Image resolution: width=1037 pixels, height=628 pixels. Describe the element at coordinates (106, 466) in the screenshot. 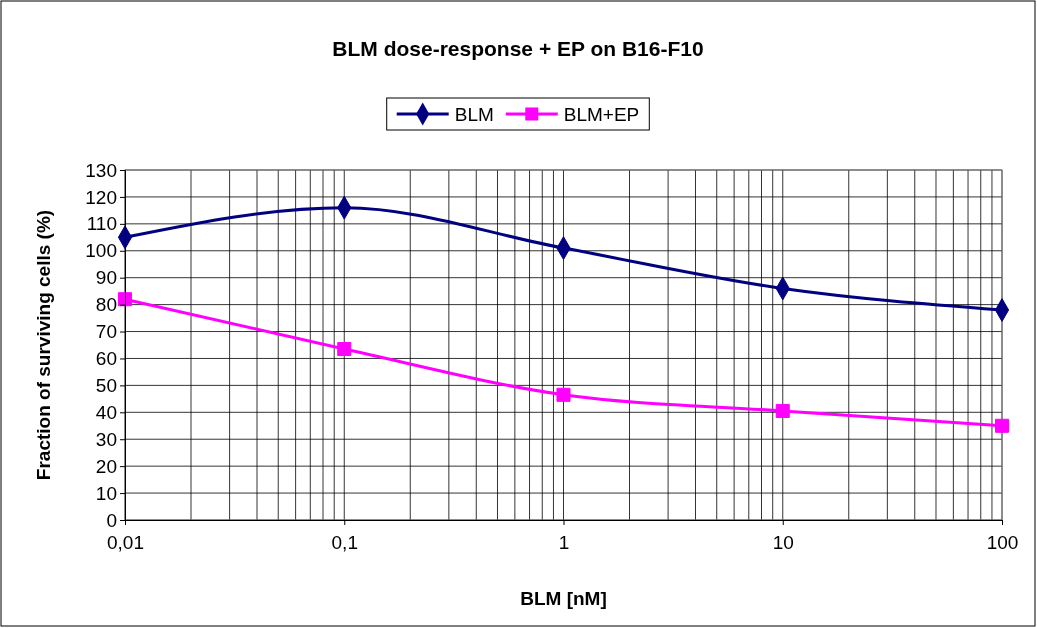

I see `y-tick-label: 20` at that location.